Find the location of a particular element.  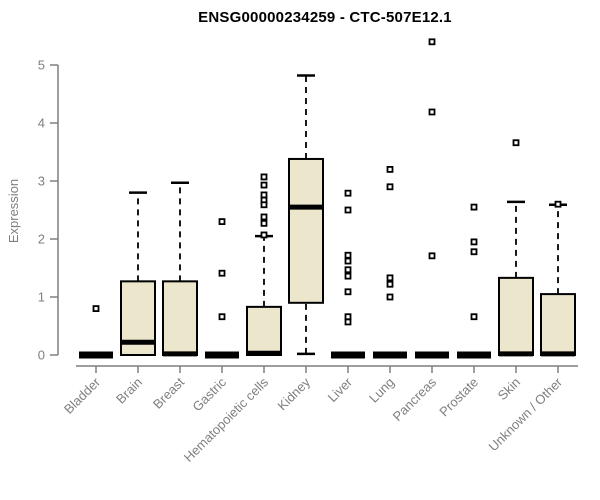

box-breast is located at coordinates (180, 269).